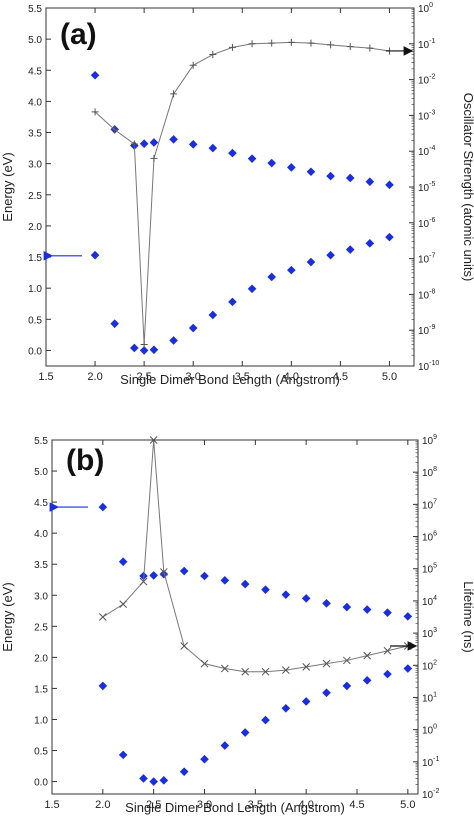  What do you see at coordinates (467, 187) in the screenshot?
I see `y2-axis-label: Oscillator Strength (atomic units)` at bounding box center [467, 187].